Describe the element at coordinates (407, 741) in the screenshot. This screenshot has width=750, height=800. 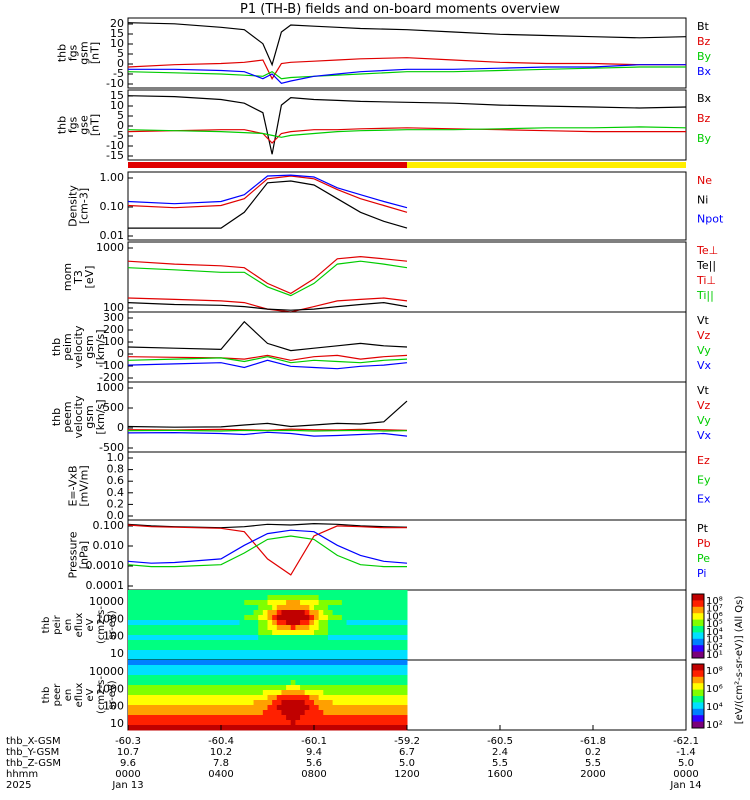
I see `x-tick-label: -59.2` at that location.